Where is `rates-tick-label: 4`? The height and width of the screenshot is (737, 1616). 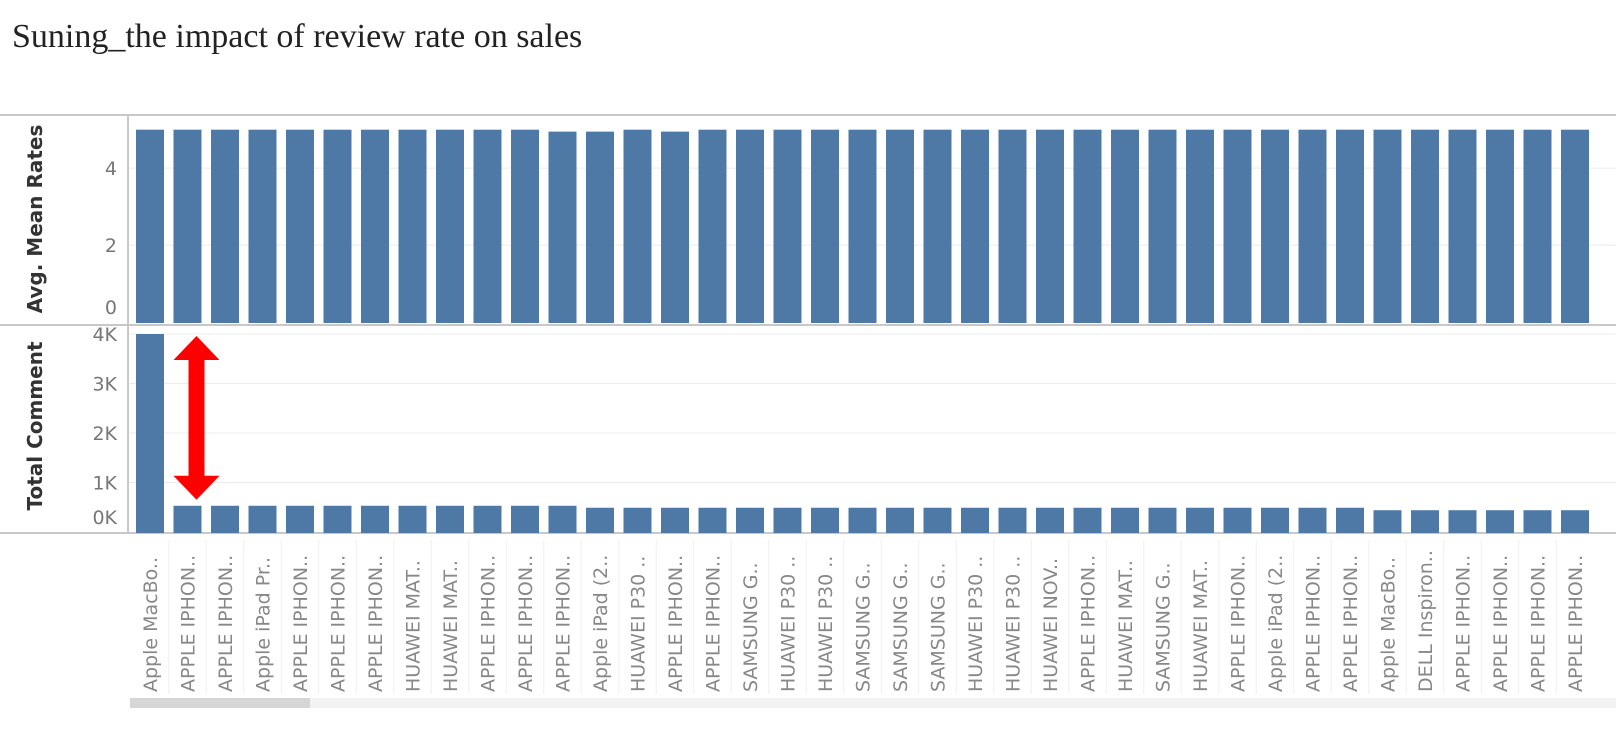 rates-tick-label: 4 is located at coordinates (111, 169).